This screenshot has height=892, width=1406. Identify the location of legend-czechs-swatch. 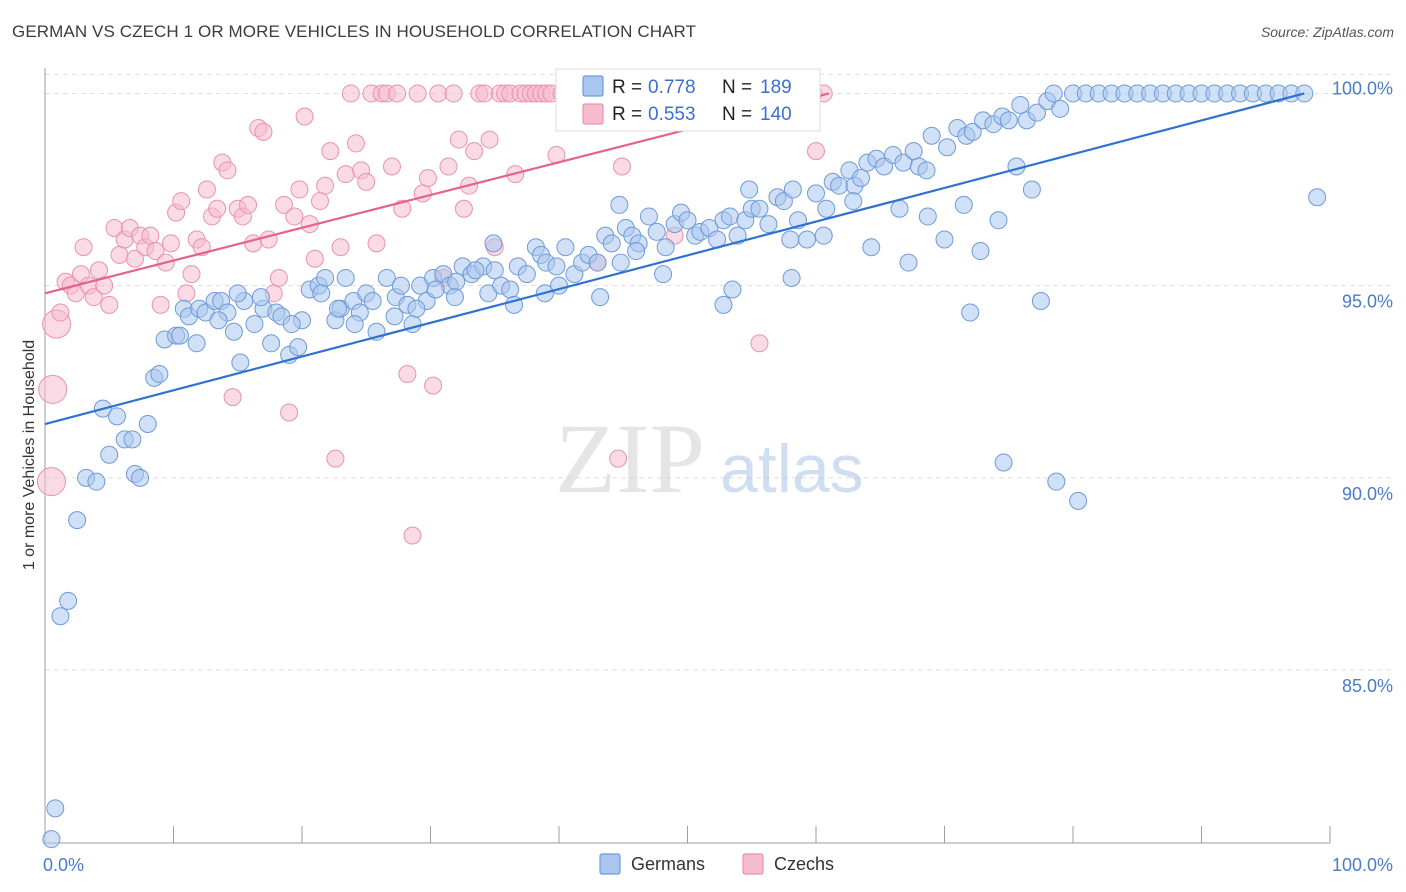
(593, 114).